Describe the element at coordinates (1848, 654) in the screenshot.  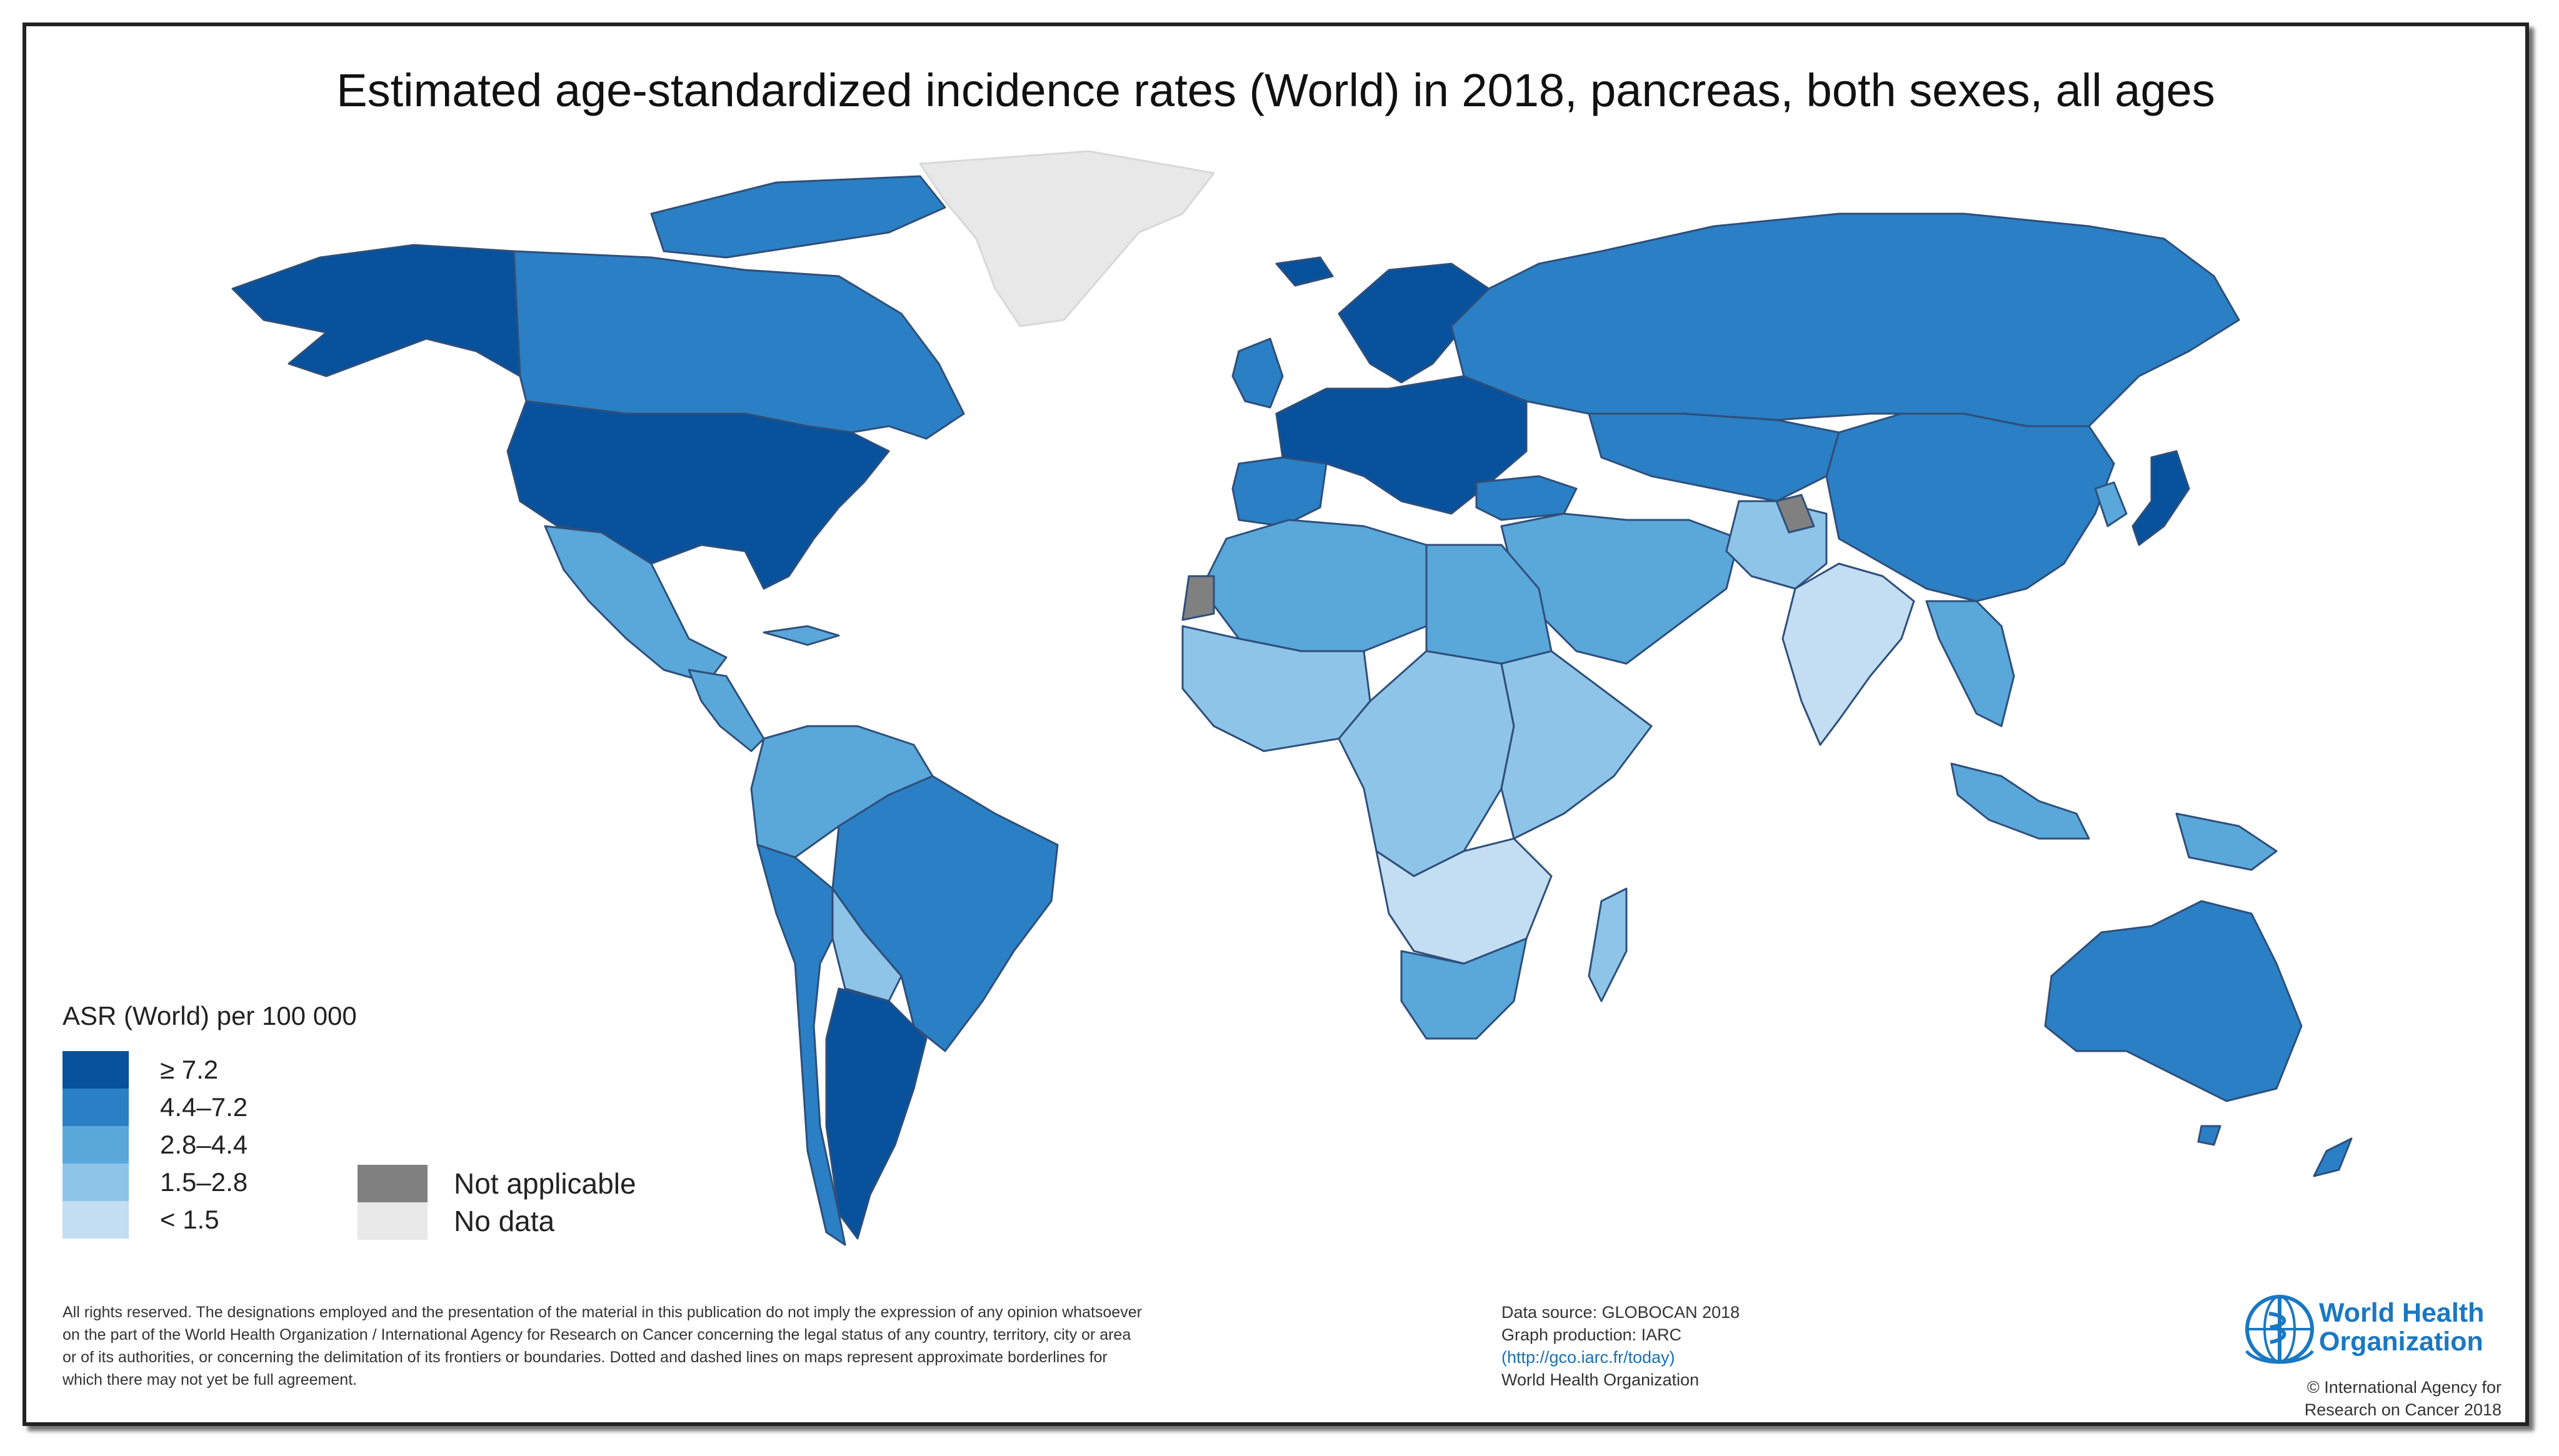
I see `region-india` at that location.